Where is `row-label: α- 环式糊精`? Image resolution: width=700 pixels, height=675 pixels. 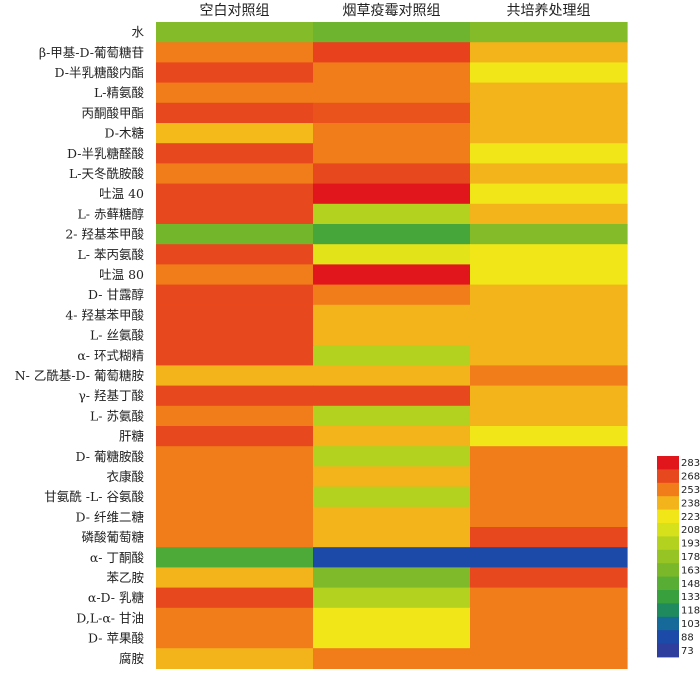 row-label: α- 环式糊精 is located at coordinates (110, 355).